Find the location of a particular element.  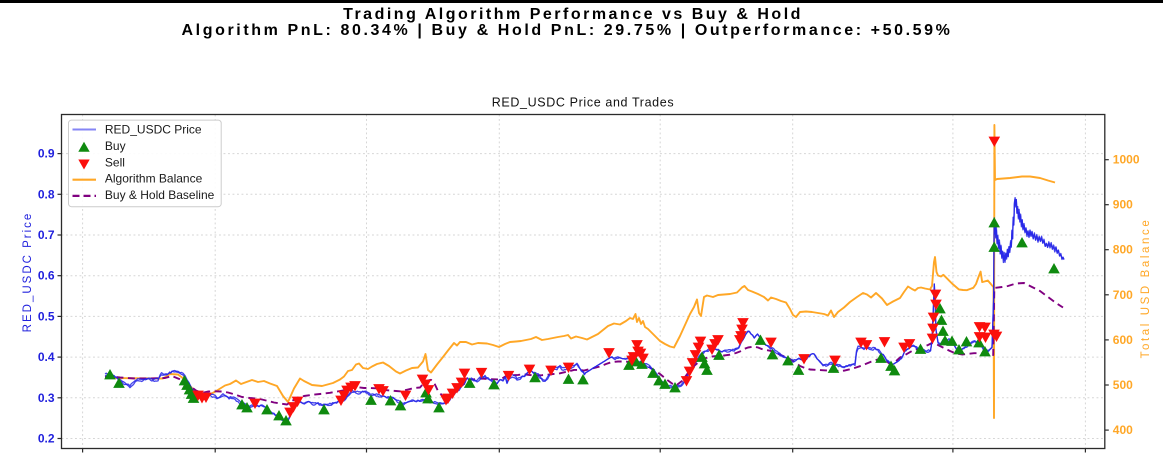

svg-text: Algorithm Balance is located at coordinates (154, 179).